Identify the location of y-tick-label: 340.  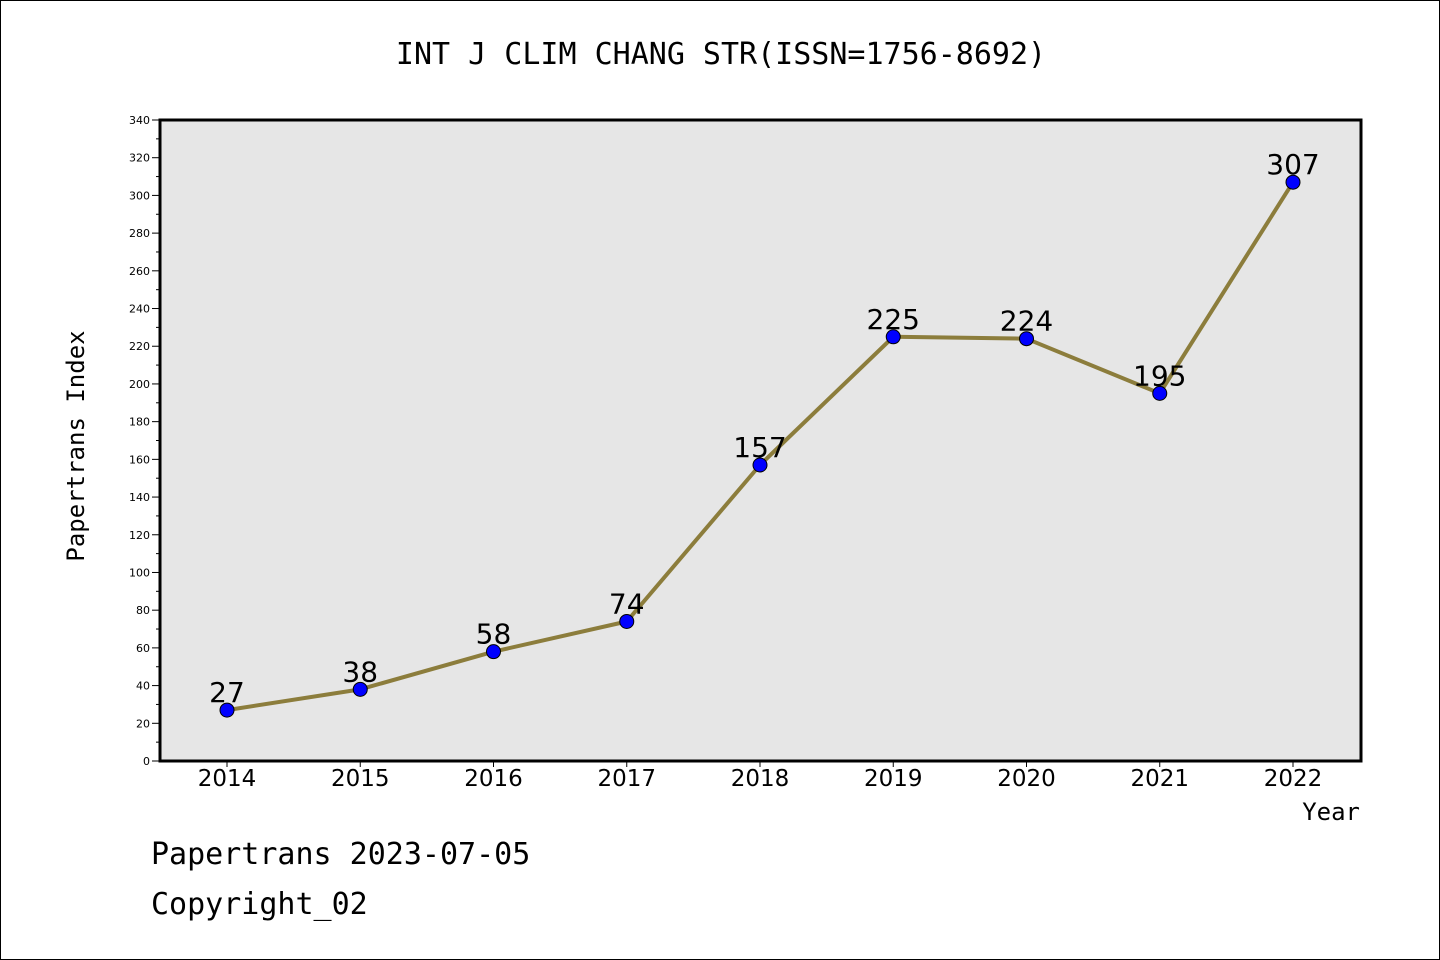
(139, 120).